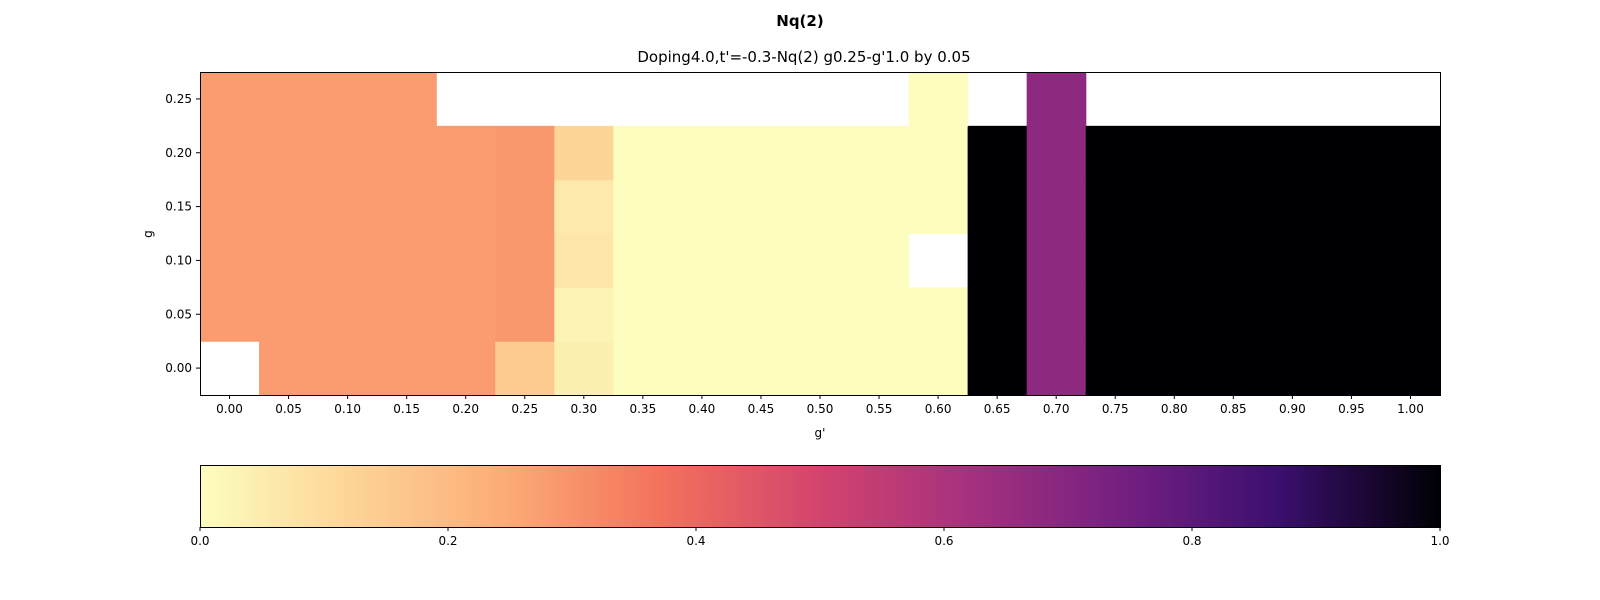 The image size is (1600, 600). What do you see at coordinates (820, 537) in the screenshot?
I see `colorbar-ticks: 0.0 0.2 0.4 0.6 0.8 1.0` at bounding box center [820, 537].